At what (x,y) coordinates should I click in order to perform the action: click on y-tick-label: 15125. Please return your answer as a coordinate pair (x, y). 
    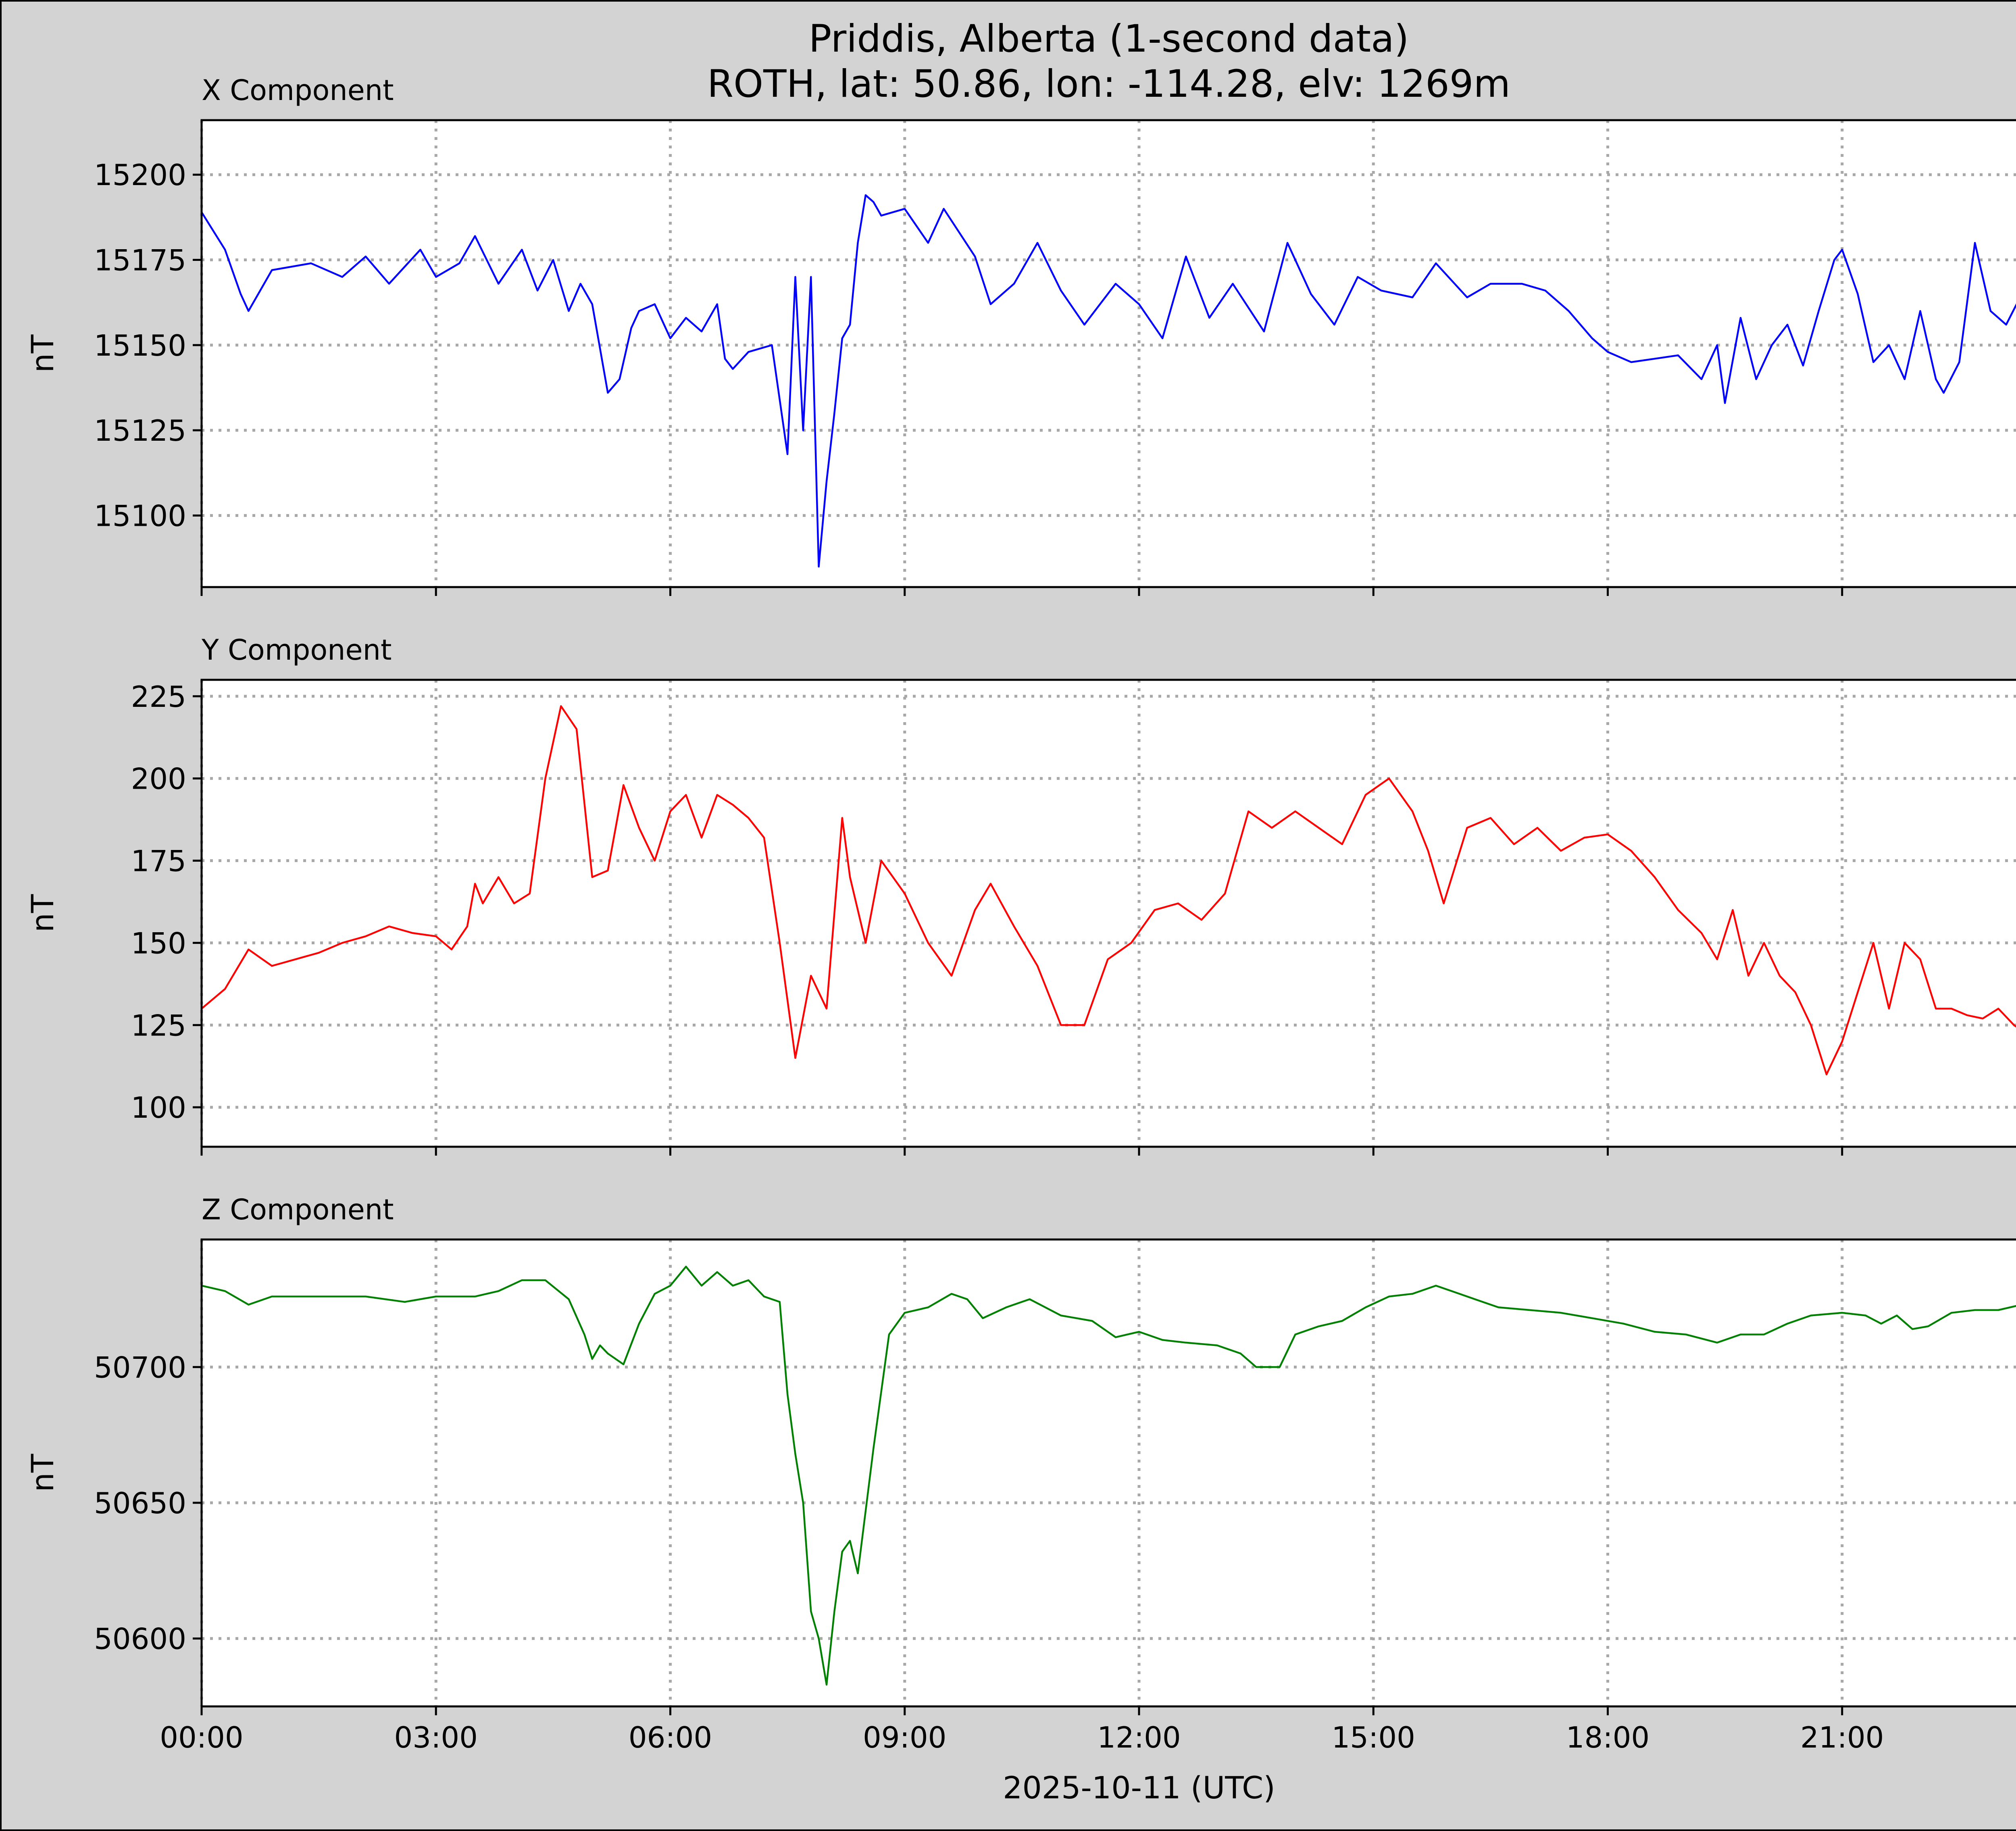
    Looking at the image, I should click on (140, 431).